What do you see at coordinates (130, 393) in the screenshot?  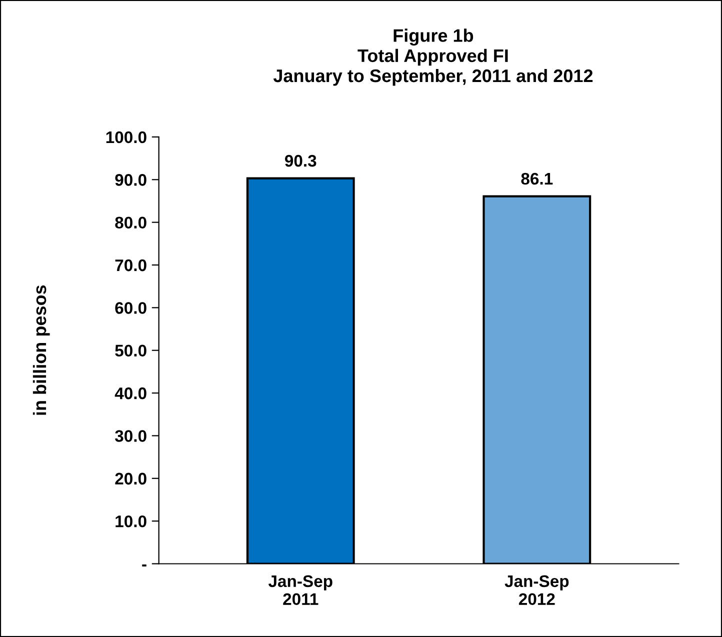 I see `y-tick-label: 40.0` at bounding box center [130, 393].